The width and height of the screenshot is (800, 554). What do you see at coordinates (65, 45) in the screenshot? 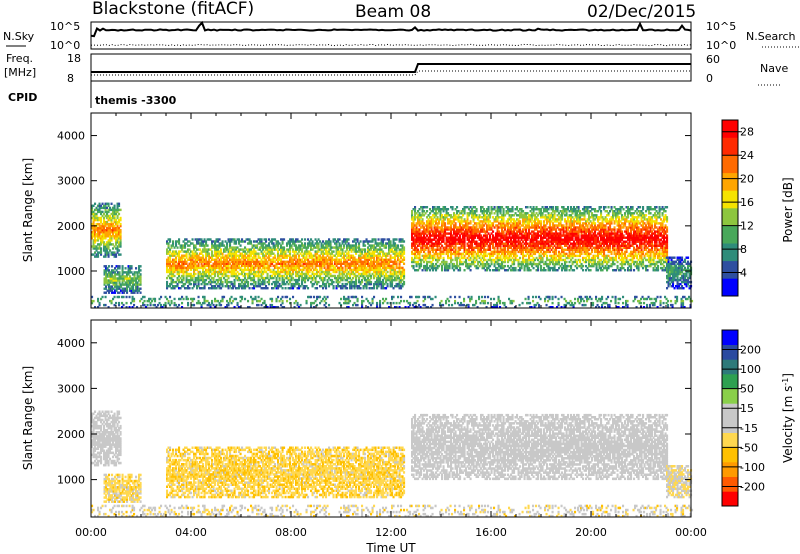
I see `noise-tick-left-bottom: 10^0` at bounding box center [65, 45].